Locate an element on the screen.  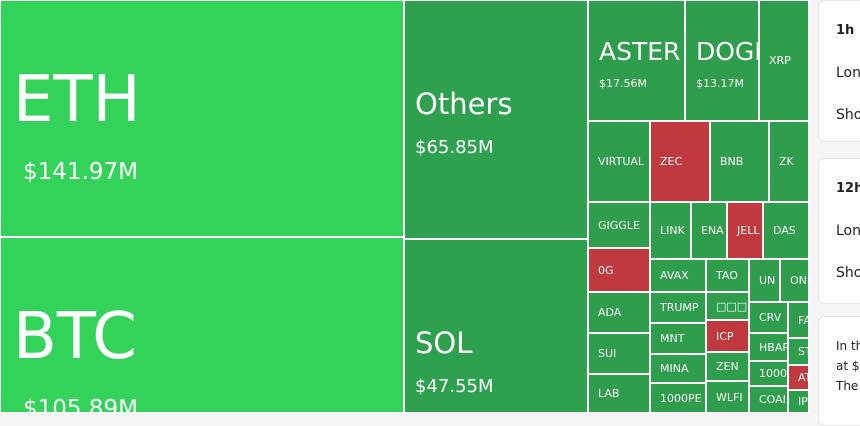
tile-label: SUI is located at coordinates (607, 353).